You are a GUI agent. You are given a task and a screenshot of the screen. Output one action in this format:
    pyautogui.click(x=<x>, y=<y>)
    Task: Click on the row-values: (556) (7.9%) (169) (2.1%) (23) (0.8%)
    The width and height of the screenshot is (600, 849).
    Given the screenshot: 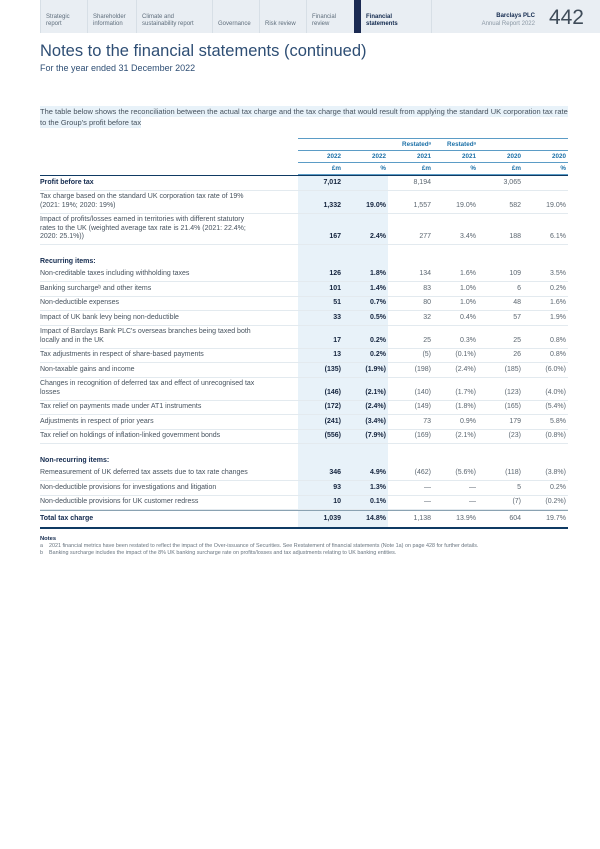 What is the action you would take?
    pyautogui.click(x=433, y=436)
    